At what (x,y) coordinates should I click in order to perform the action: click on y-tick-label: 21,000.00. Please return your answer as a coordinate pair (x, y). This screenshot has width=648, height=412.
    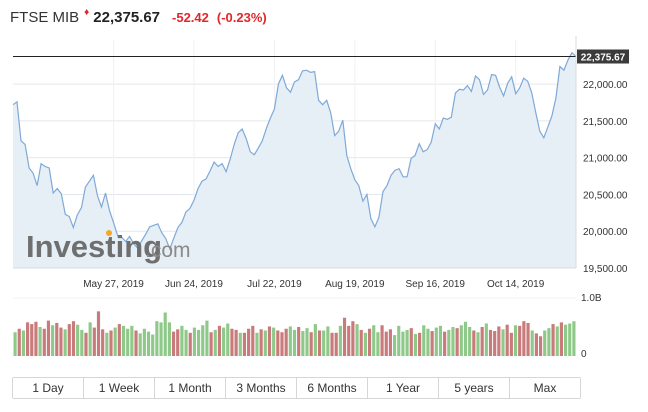
    Looking at the image, I should click on (605, 159).